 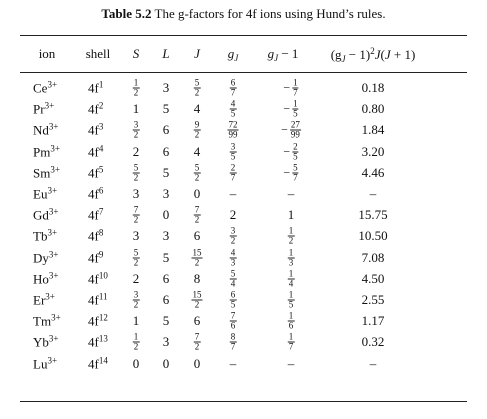 I want to click on gj-minus-one-cell-value: –, so click(x=291, y=193).